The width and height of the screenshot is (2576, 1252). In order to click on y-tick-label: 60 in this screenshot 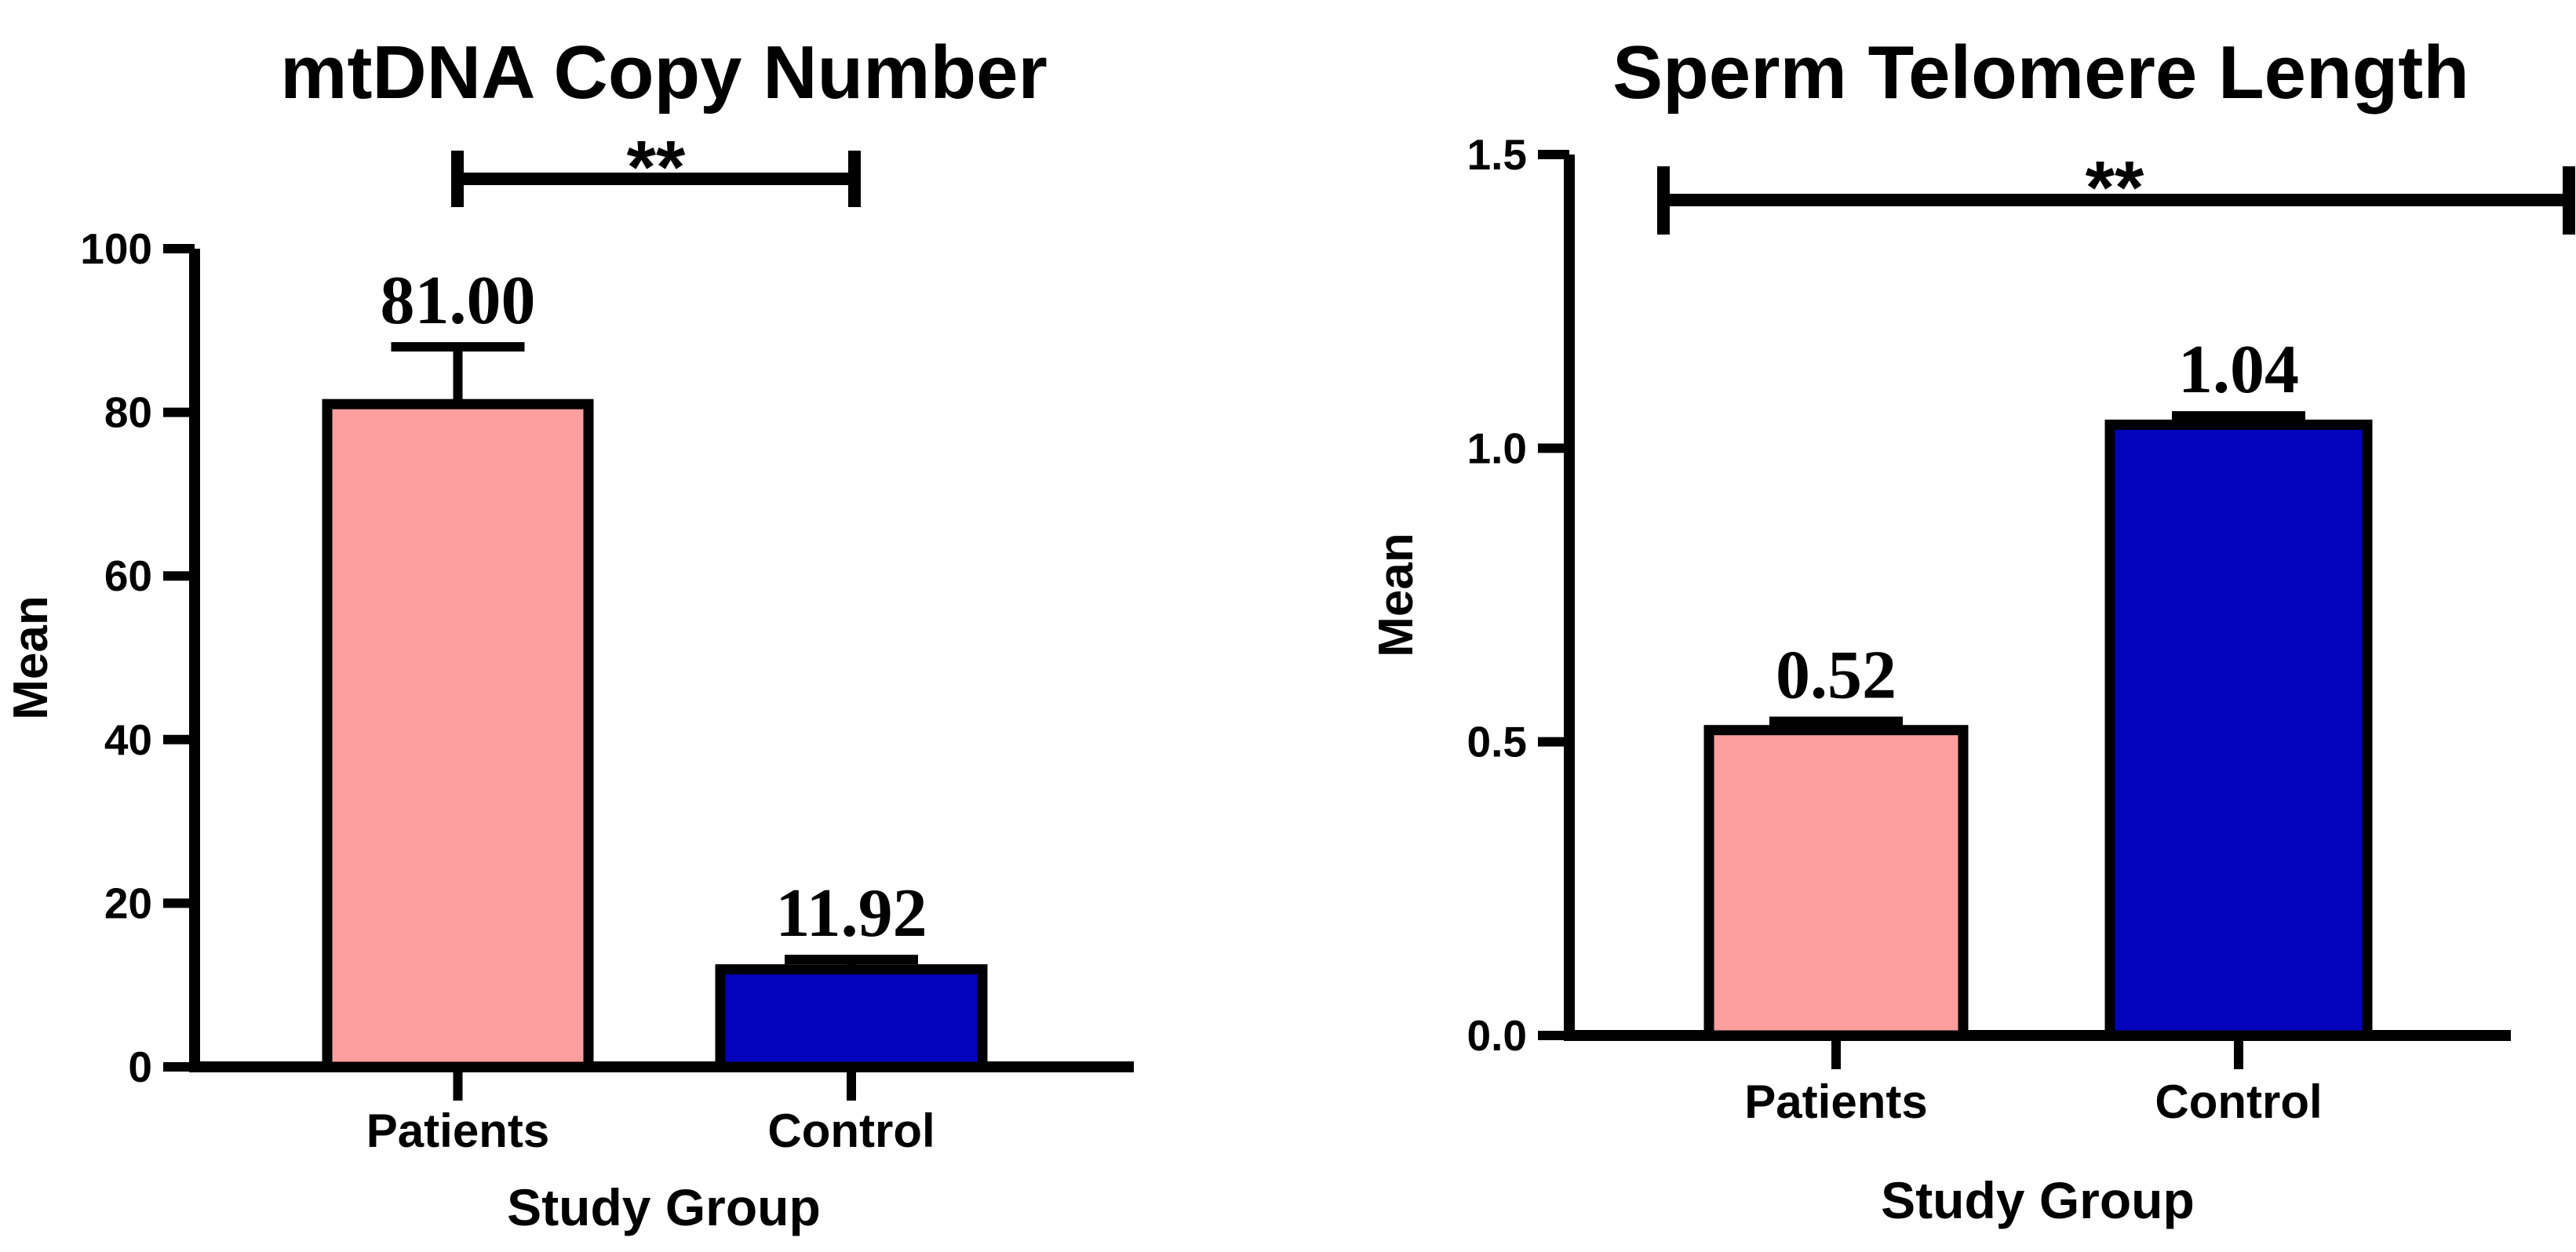, I will do `click(128, 575)`.